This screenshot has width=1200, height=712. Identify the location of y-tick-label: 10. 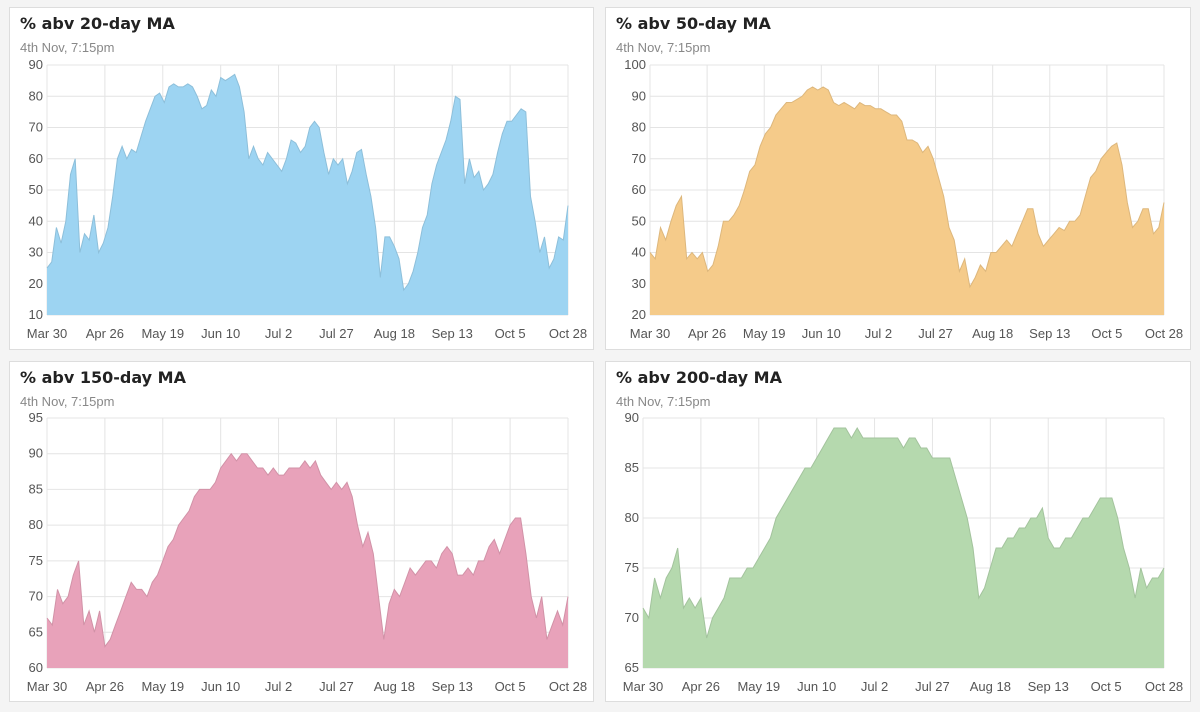
(36, 314).